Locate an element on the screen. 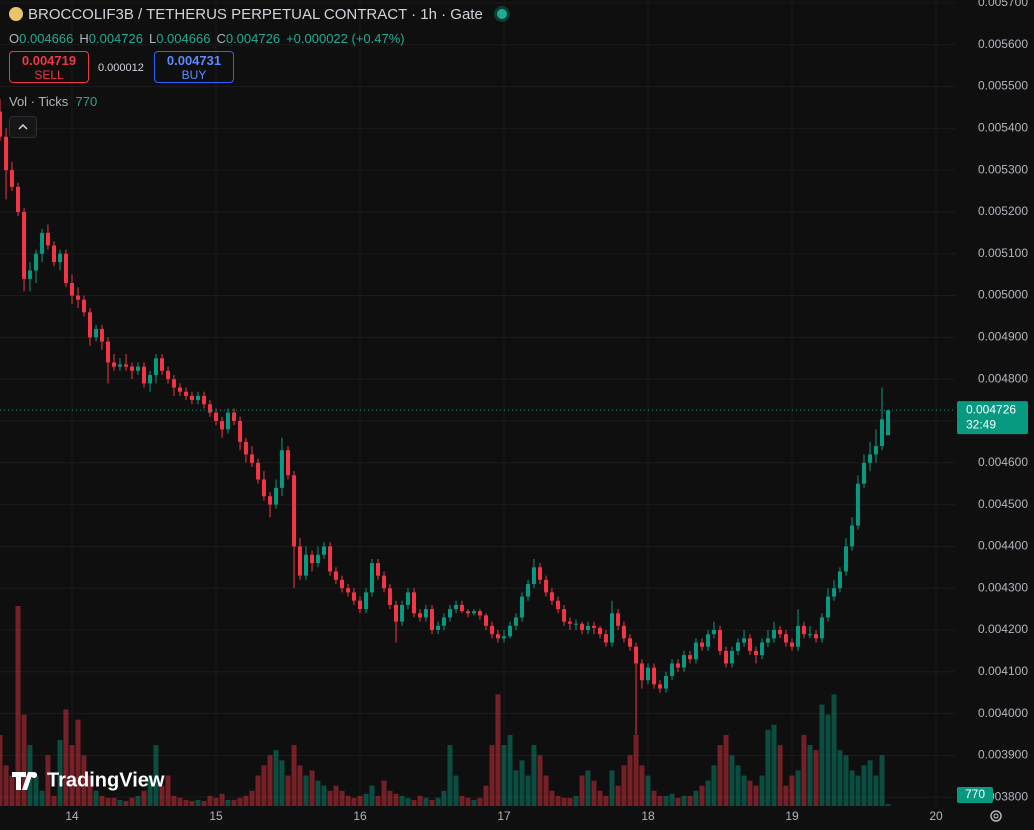  ohlc-value: 0.004726 is located at coordinates (115, 38).